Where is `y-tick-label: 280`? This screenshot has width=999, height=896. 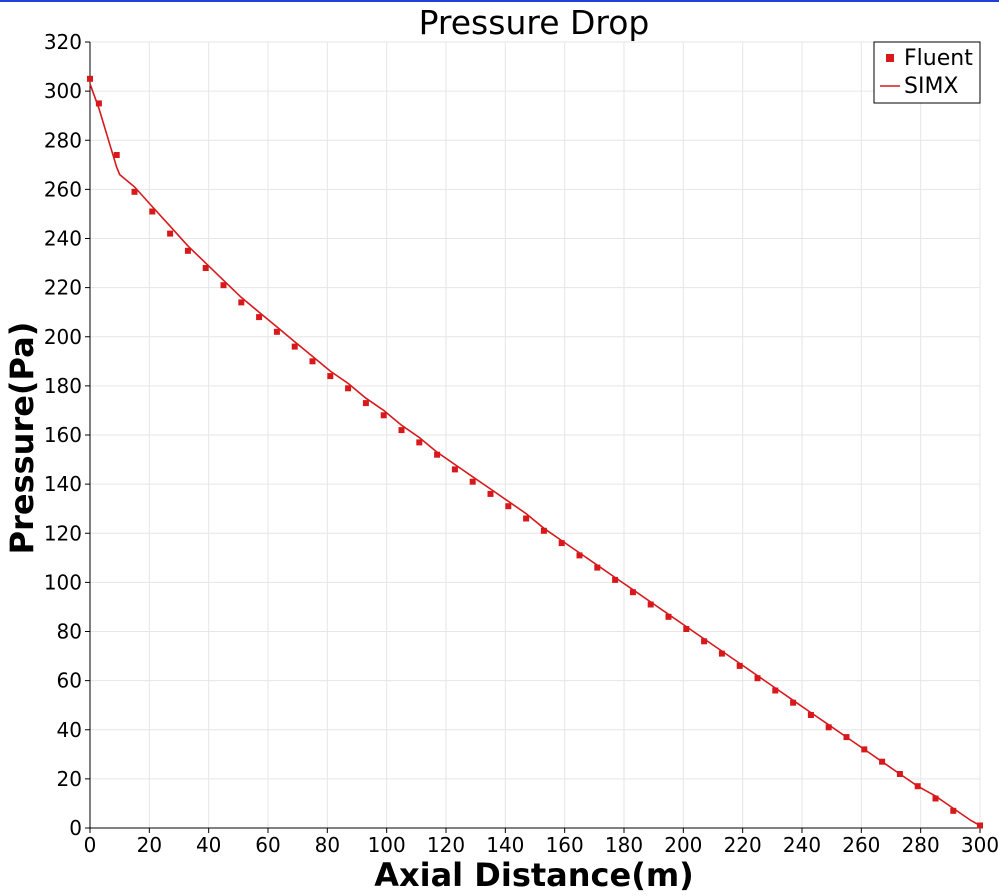 y-tick-label: 280 is located at coordinates (63, 140).